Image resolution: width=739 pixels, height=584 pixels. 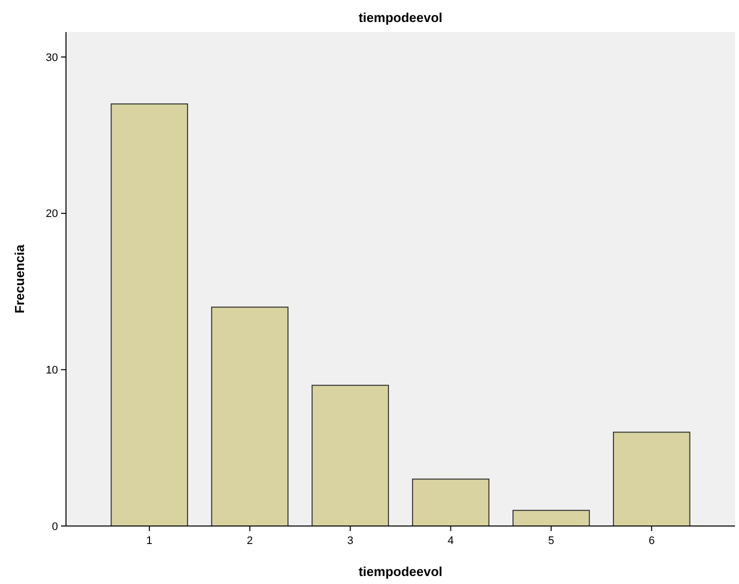 What do you see at coordinates (551, 541) in the screenshot?
I see `x-tick-label: 5` at bounding box center [551, 541].